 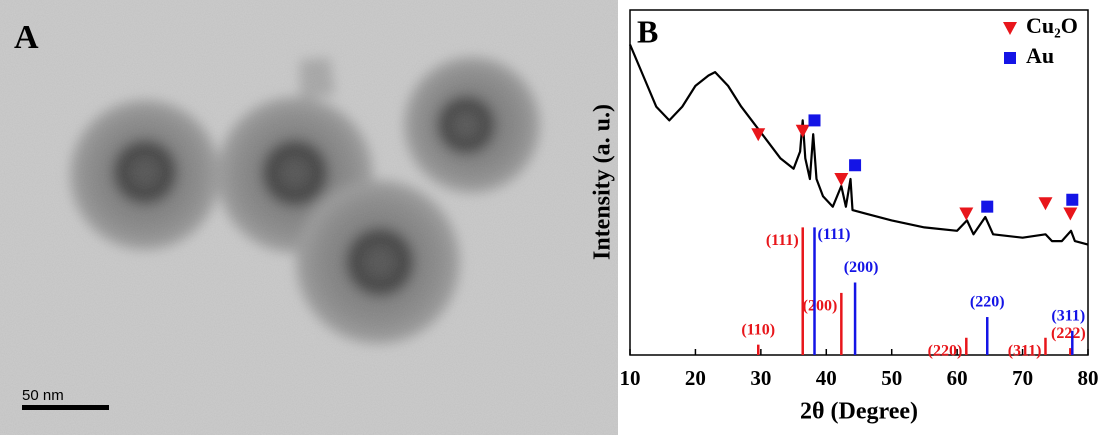 I want to click on x-tick-label: 80, so click(x=1088, y=378).